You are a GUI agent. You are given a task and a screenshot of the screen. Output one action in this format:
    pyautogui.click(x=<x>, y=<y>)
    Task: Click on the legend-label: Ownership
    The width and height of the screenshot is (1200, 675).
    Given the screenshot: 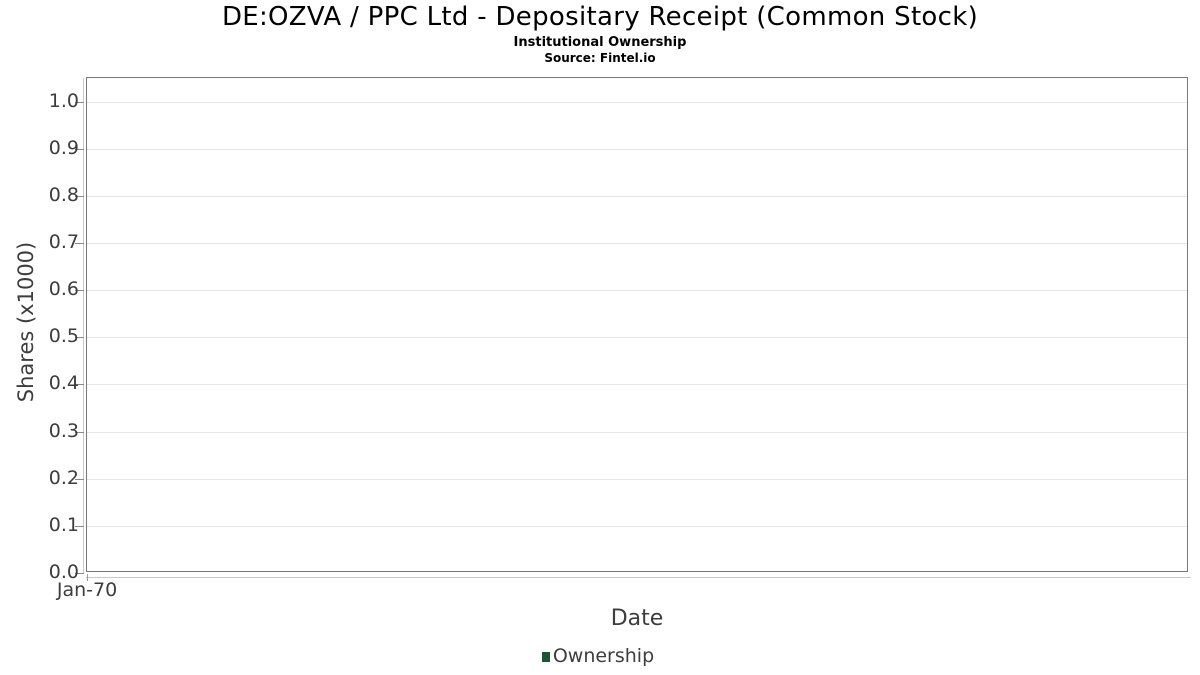 What is the action you would take?
    pyautogui.click(x=603, y=656)
    